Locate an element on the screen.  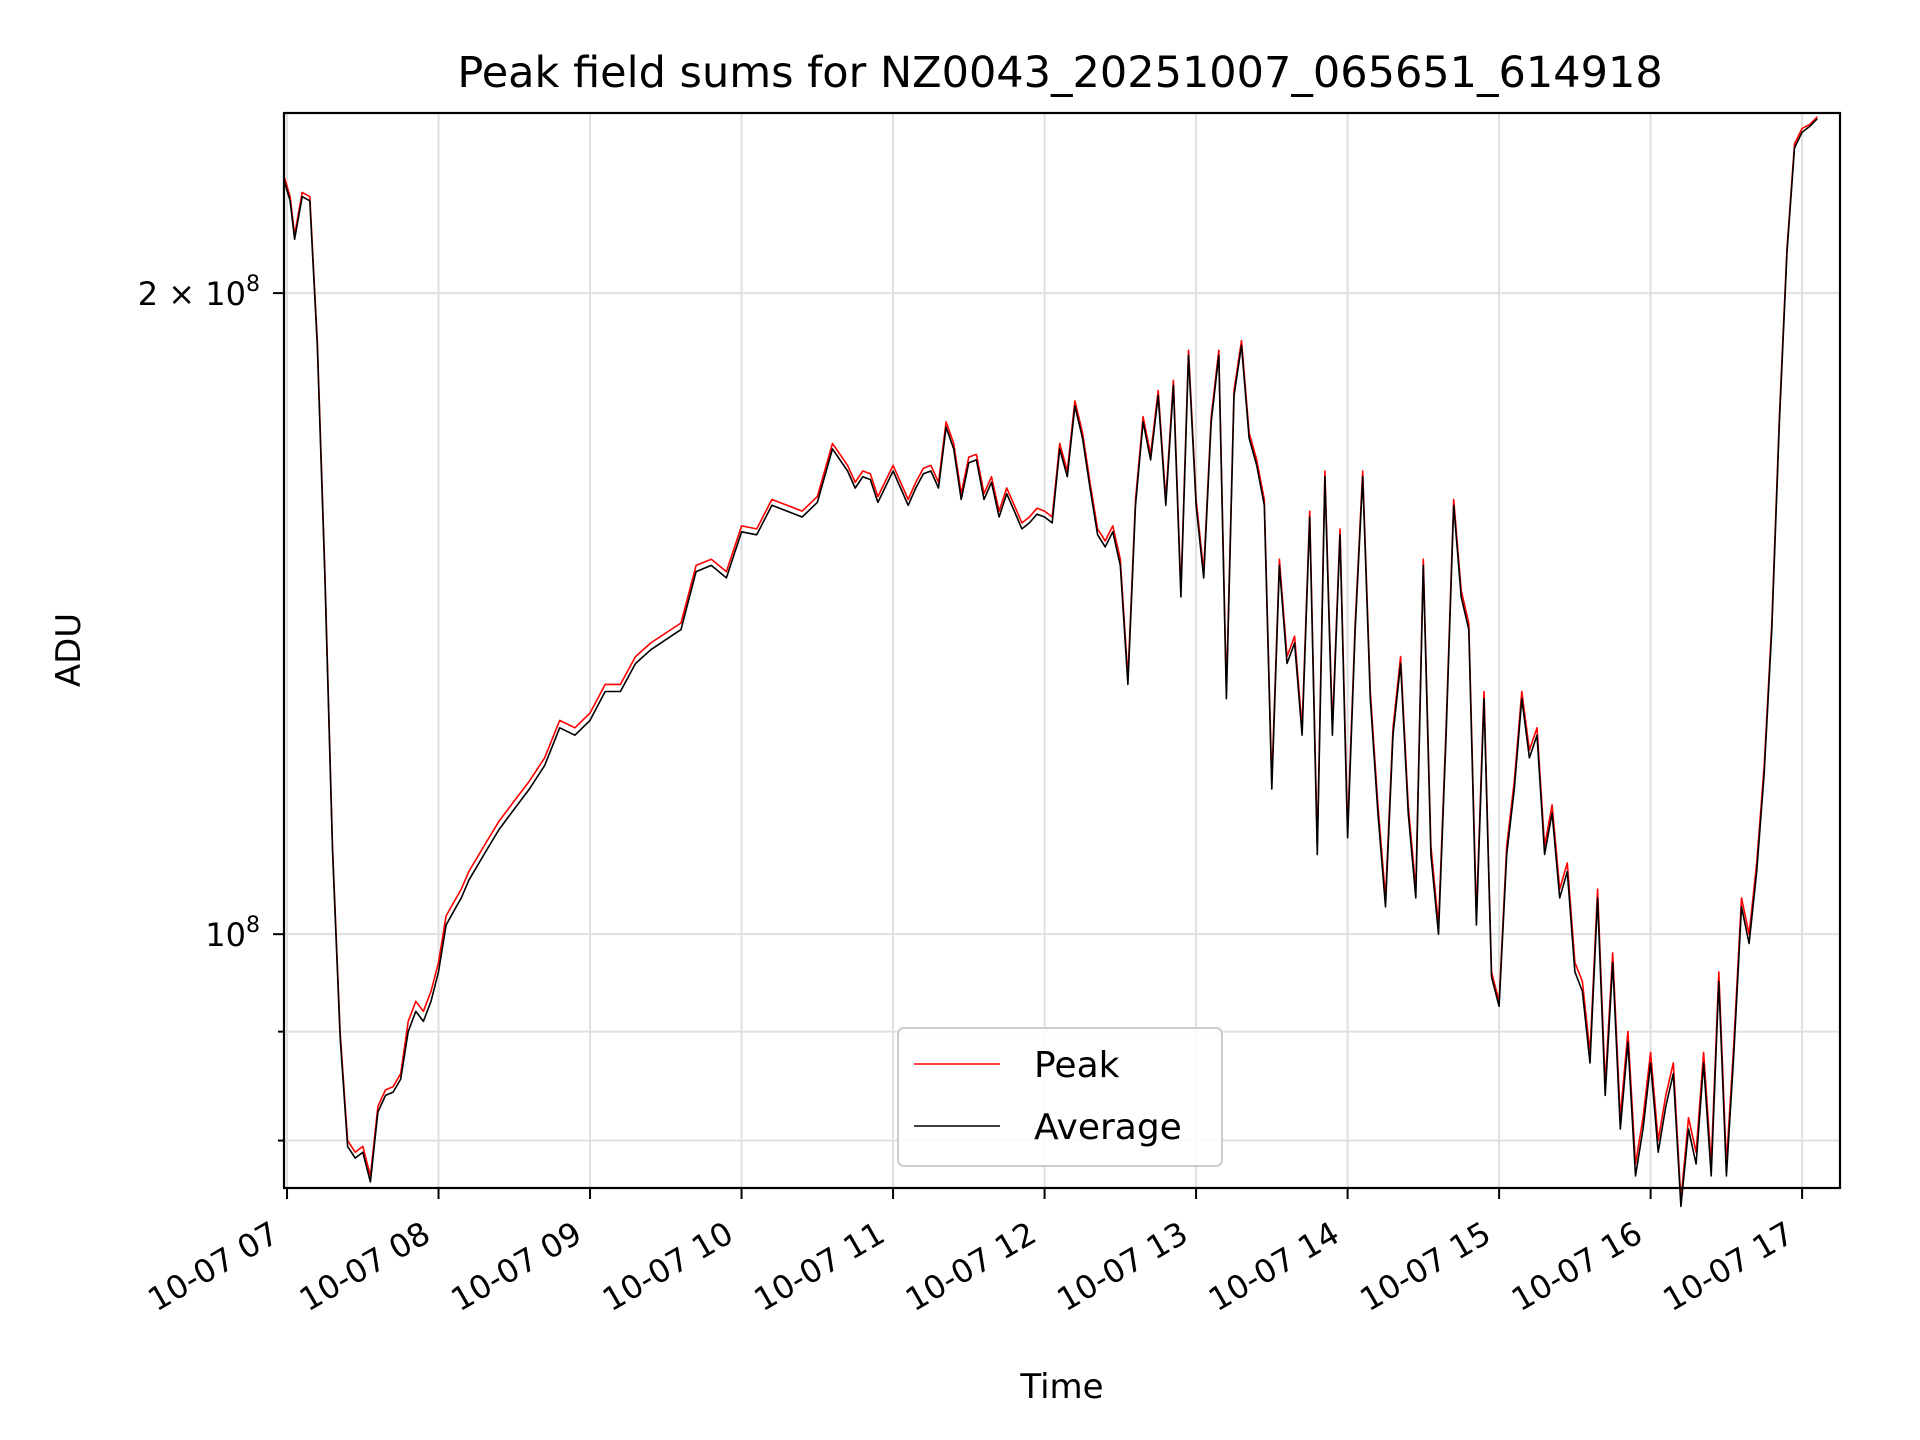
legend: Peak Average is located at coordinates (1060, 1097).